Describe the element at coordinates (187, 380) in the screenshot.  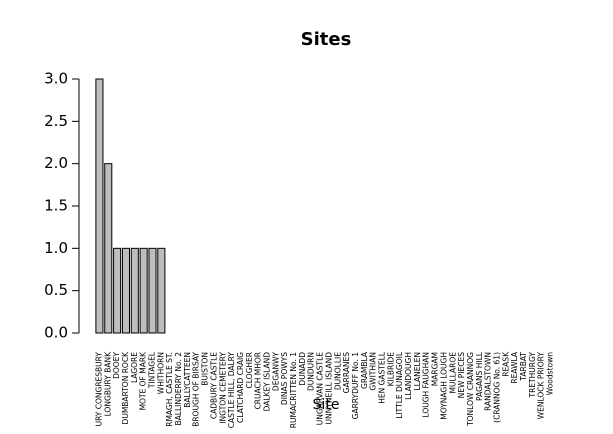
I see `x-tick-label: BALLYCATTEEN` at that location.